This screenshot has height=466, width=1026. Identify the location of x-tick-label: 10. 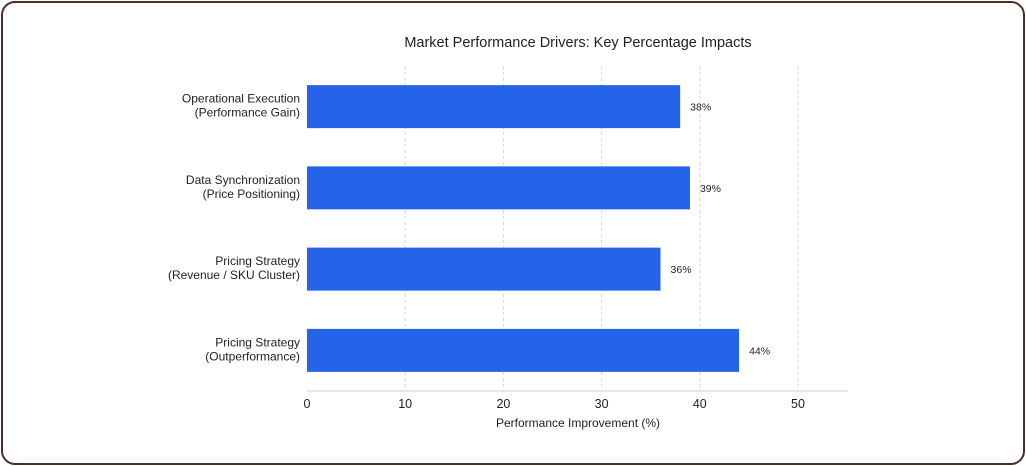
(405, 404).